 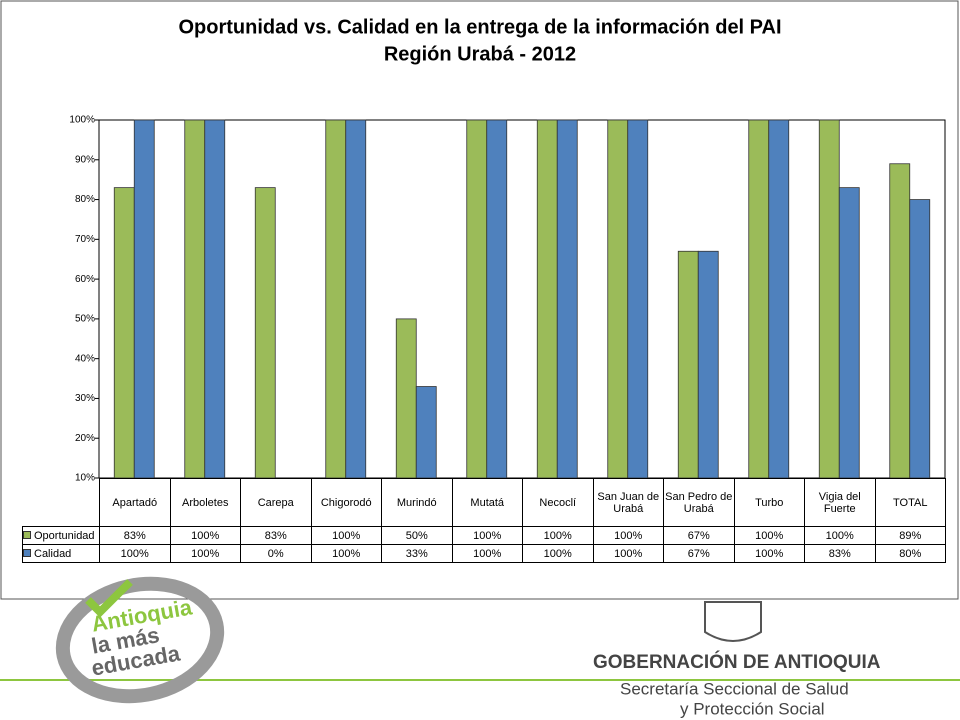 What do you see at coordinates (85, 319) in the screenshot?
I see `y-tick-label: 50%` at bounding box center [85, 319].